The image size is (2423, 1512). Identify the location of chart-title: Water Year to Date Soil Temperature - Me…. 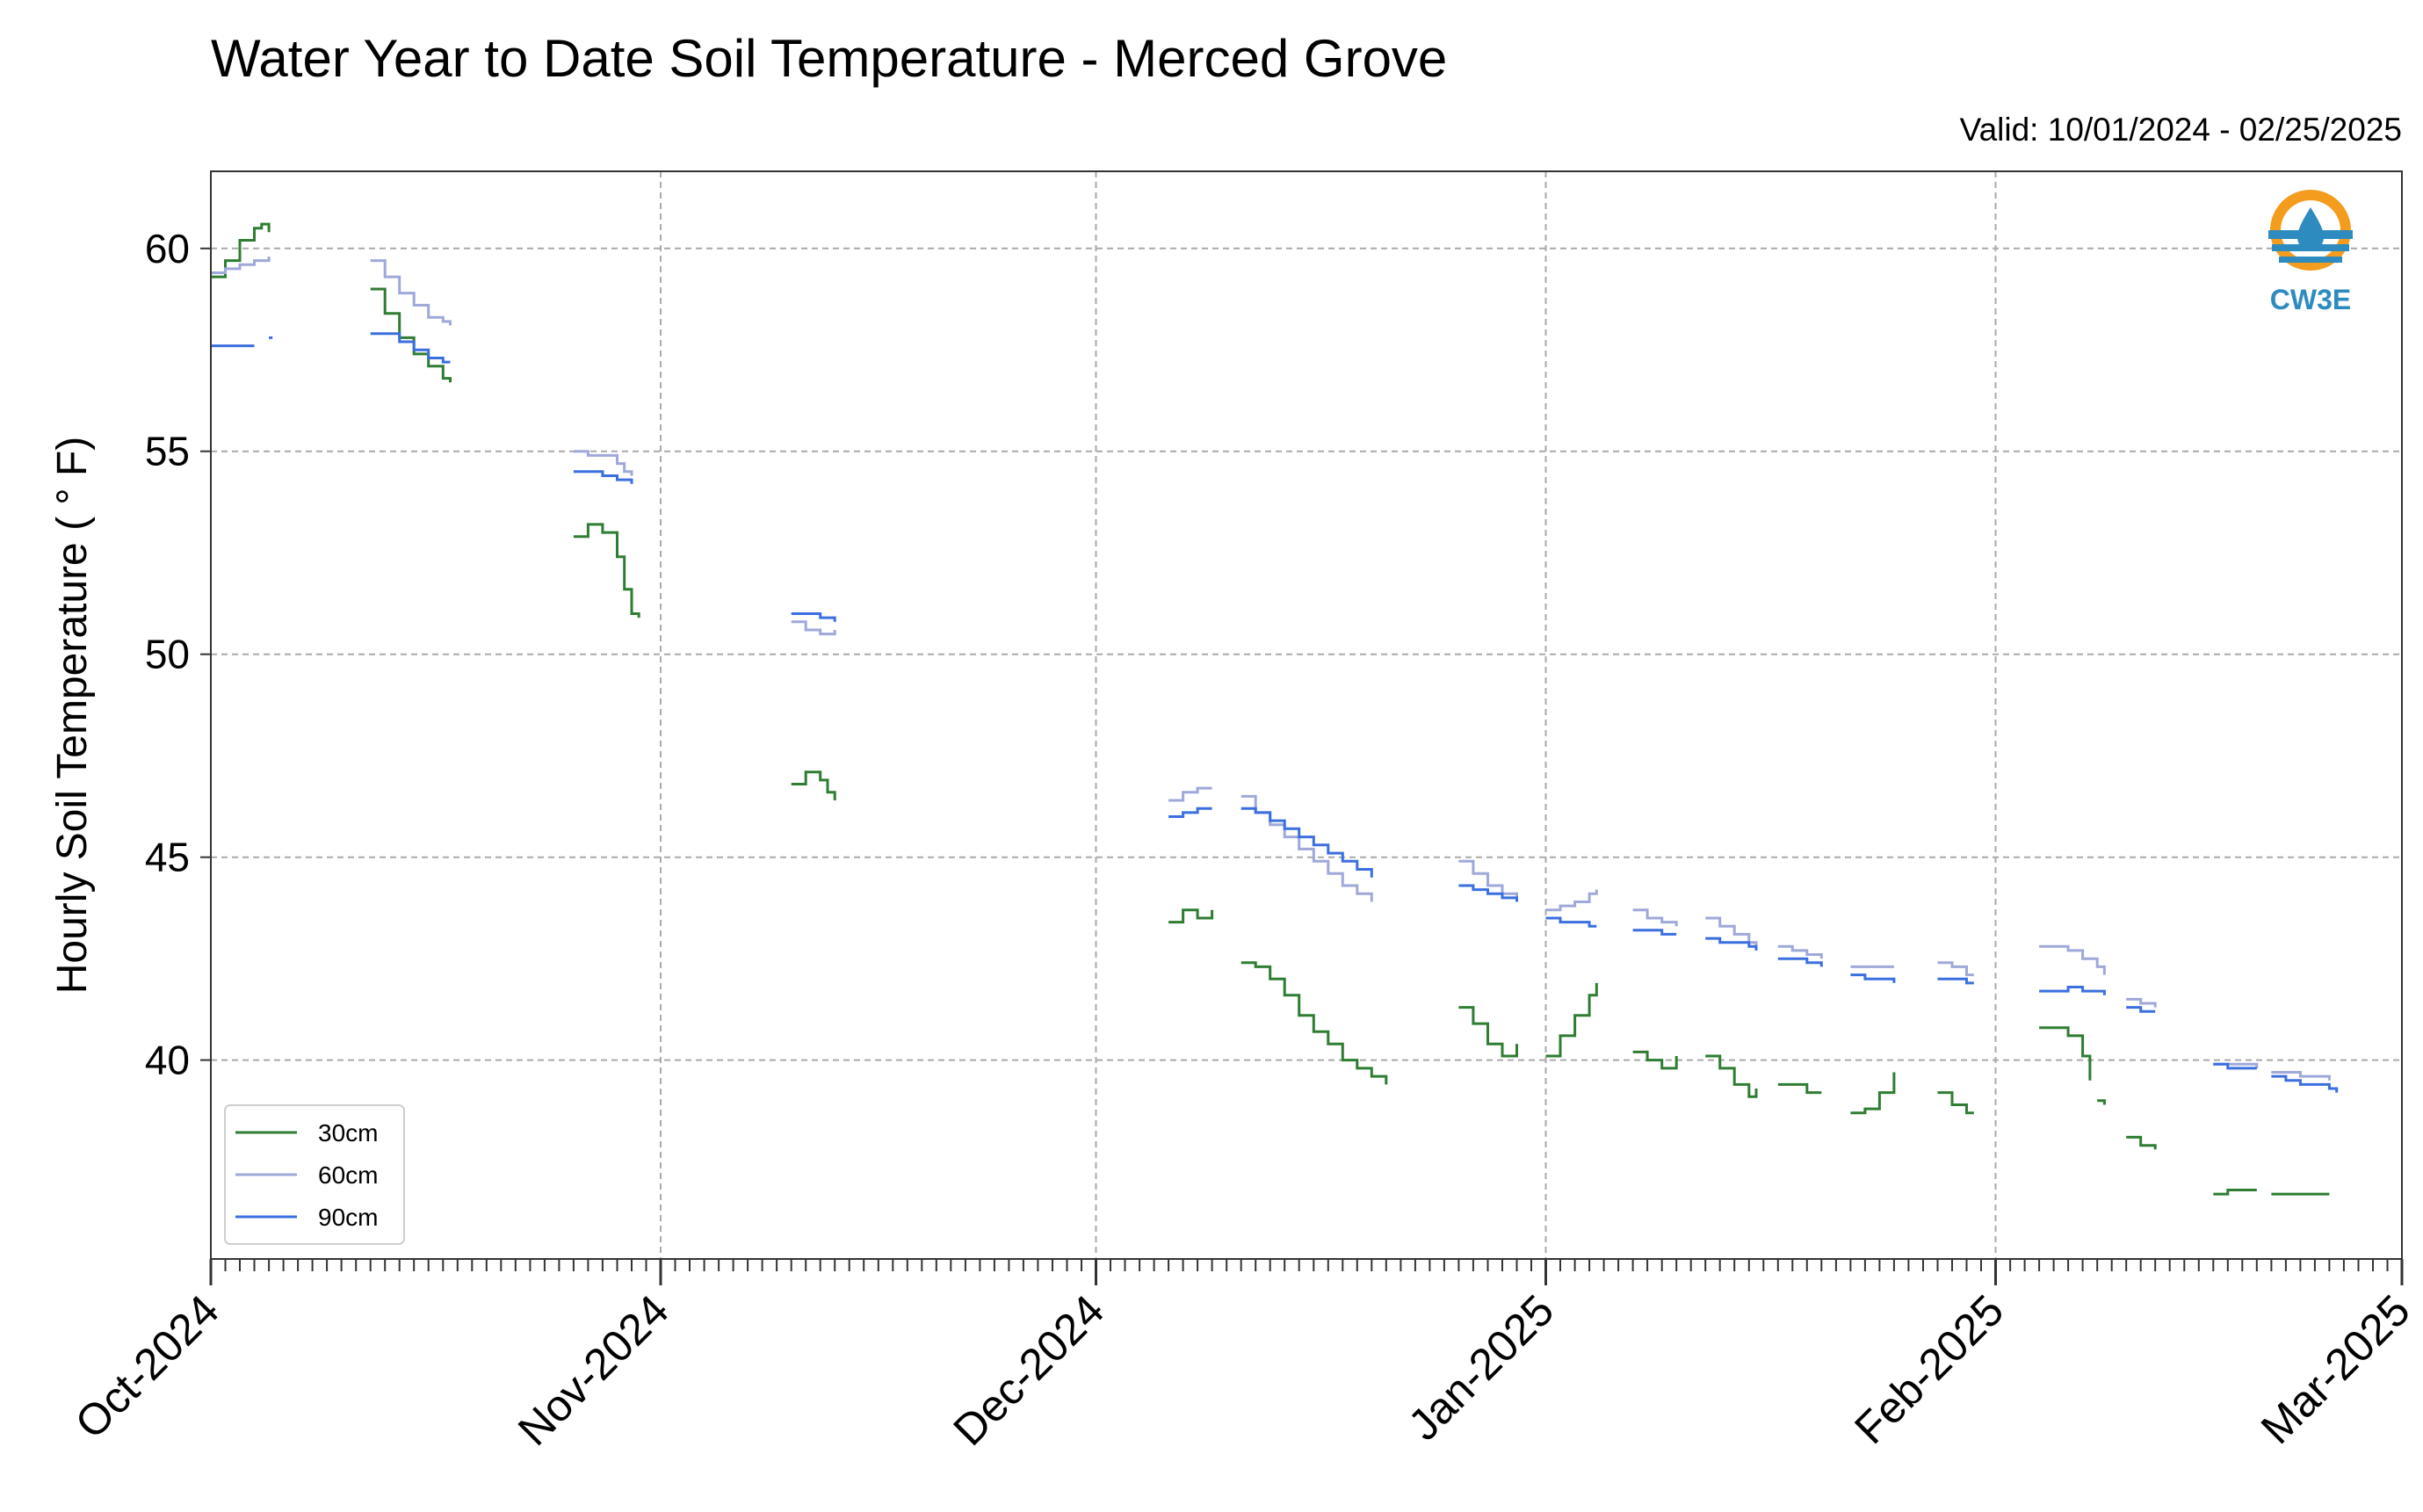
(829, 58).